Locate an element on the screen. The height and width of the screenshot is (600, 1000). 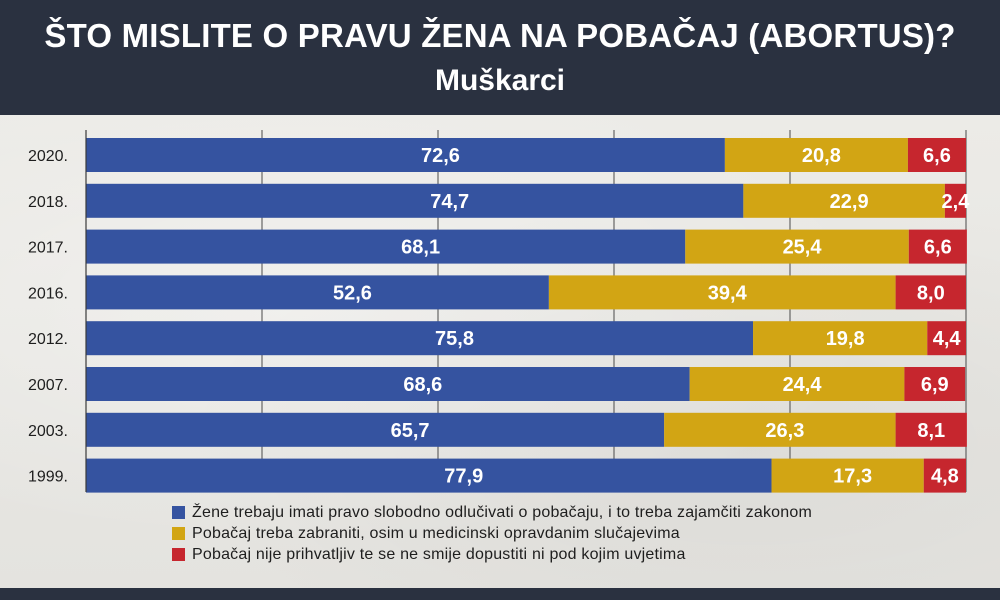
data-label: 24,4 is located at coordinates (803, 385).